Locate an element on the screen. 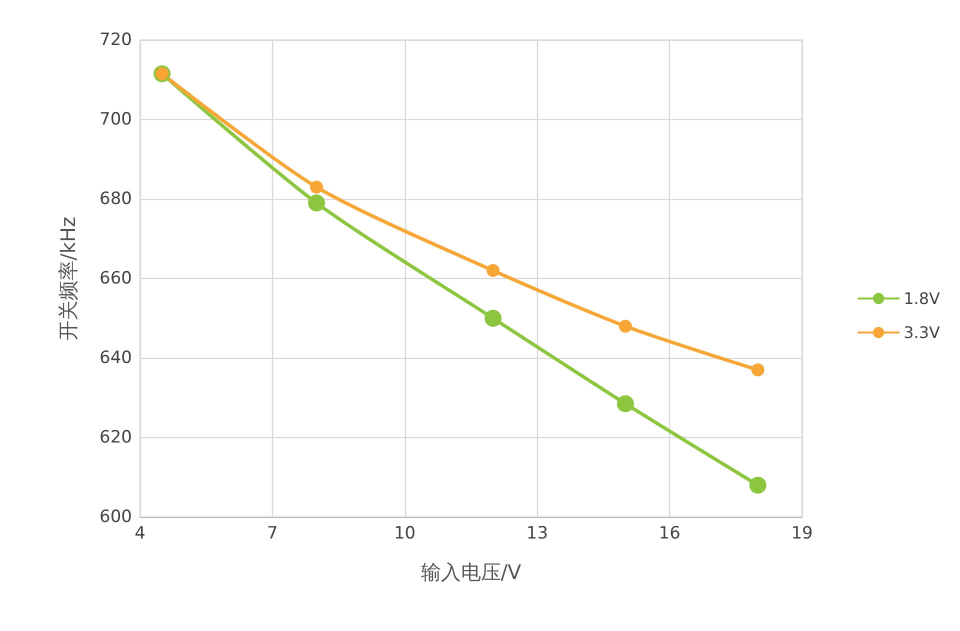 The image size is (960, 631). x-tick-label: 19 is located at coordinates (802, 534).